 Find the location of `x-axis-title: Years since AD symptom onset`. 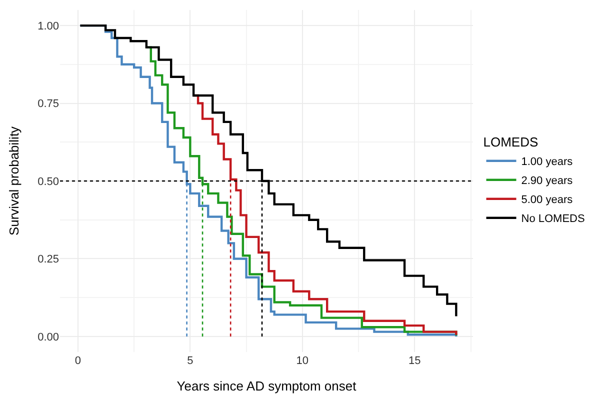

x-axis-title: Years since AD symptom onset is located at coordinates (266, 386).